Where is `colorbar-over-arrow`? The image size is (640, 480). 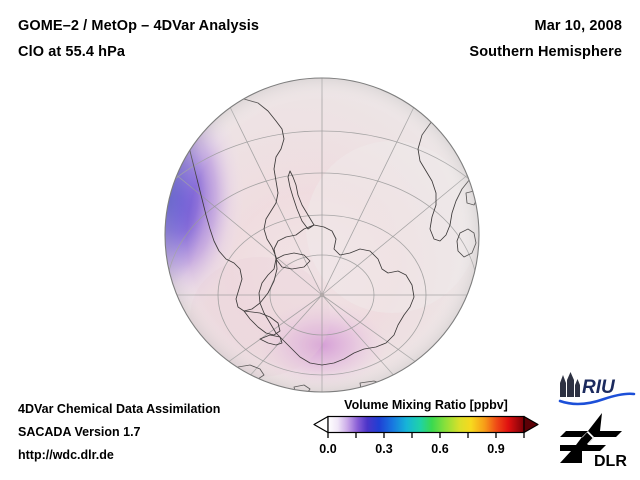 colorbar-over-arrow is located at coordinates (531, 424).